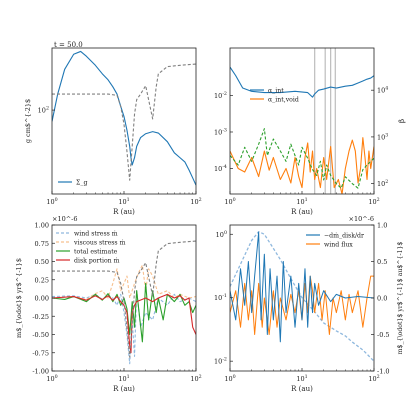 This screenshot has height=415, width=415. What do you see at coordinates (28, 121) in the screenshot?
I see `y-axis-label: g cm$^{-2}$` at bounding box center [28, 121].